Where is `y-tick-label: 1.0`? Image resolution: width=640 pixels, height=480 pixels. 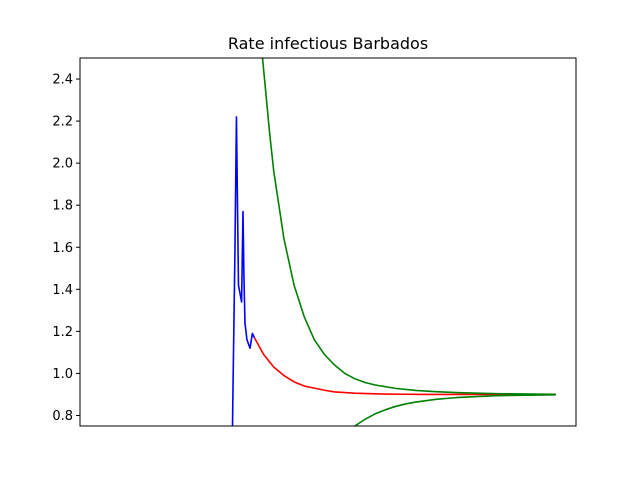
y-tick-label: 1.0 is located at coordinates (62, 374).